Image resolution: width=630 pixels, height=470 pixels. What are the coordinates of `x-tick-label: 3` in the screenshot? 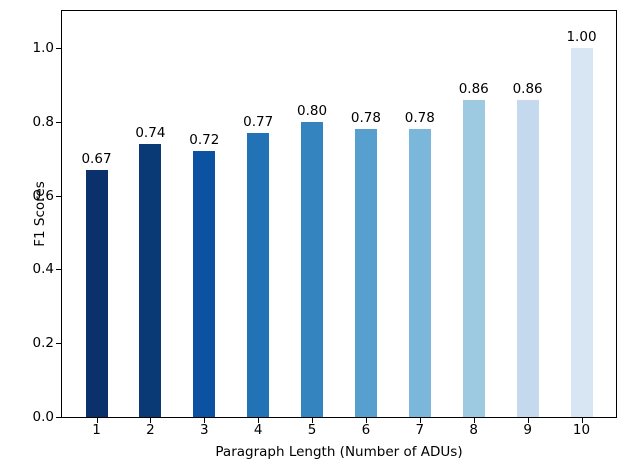 It's located at (204, 430).